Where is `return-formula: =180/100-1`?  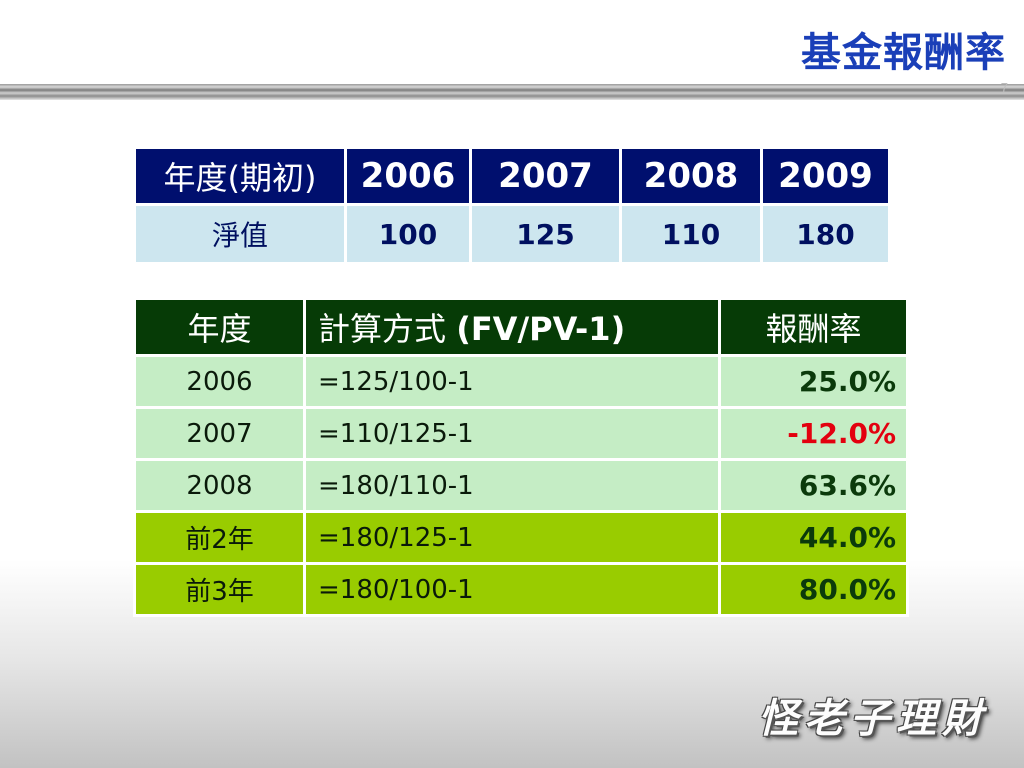
return-formula: =180/100-1 is located at coordinates (512, 589).